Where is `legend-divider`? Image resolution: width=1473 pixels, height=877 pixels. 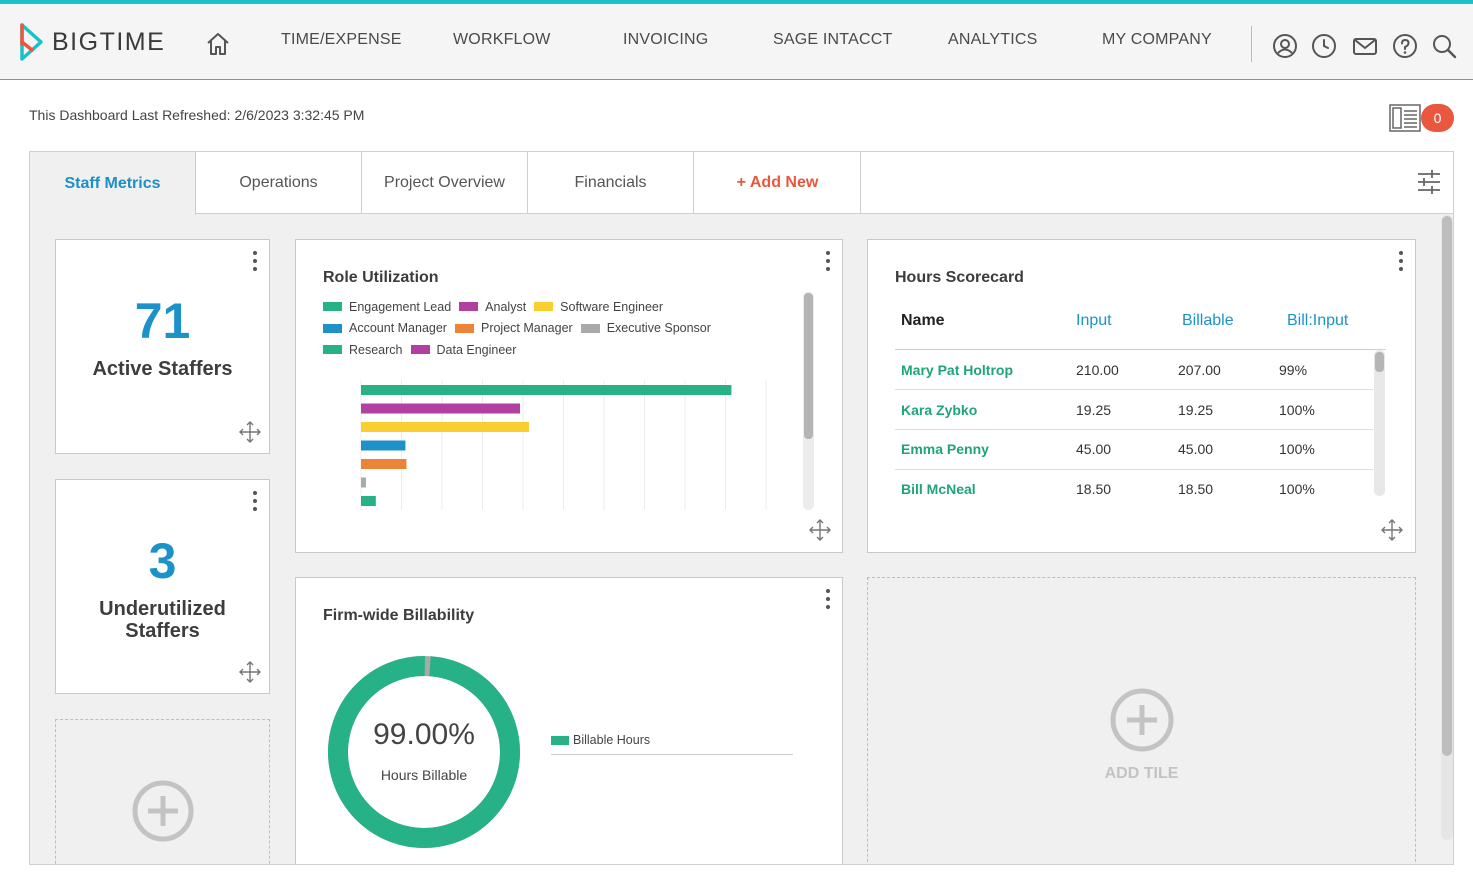 legend-divider is located at coordinates (672, 754).